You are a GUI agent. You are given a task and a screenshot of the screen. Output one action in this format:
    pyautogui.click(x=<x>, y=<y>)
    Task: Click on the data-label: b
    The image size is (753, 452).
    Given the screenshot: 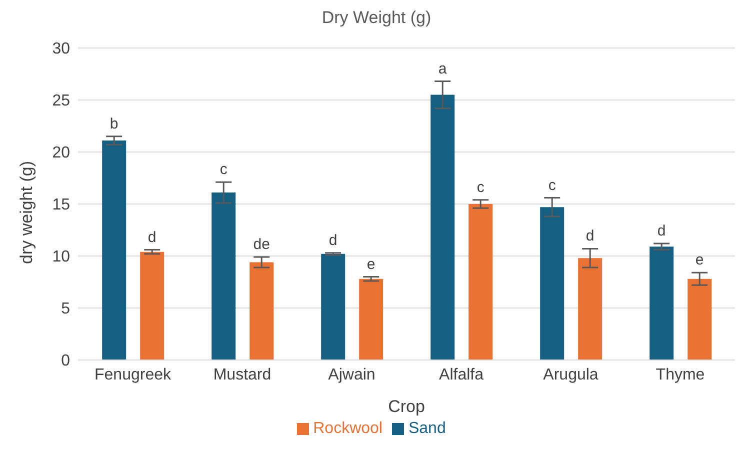 What is the action you would take?
    pyautogui.click(x=114, y=123)
    